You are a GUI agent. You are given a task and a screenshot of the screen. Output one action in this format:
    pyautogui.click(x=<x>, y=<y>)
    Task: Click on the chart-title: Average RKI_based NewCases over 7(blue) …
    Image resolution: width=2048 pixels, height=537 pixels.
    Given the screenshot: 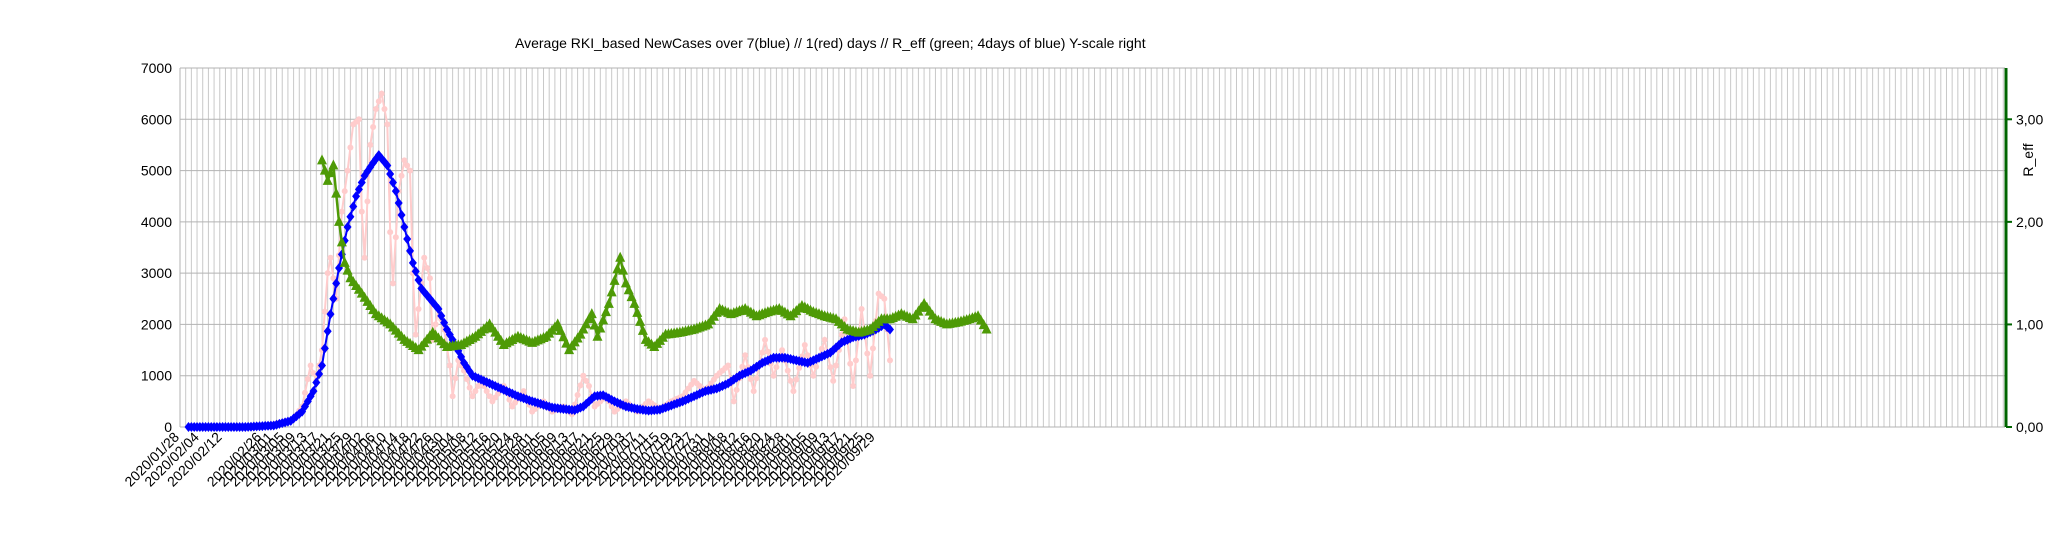 What is the action you would take?
    pyautogui.click(x=830, y=43)
    